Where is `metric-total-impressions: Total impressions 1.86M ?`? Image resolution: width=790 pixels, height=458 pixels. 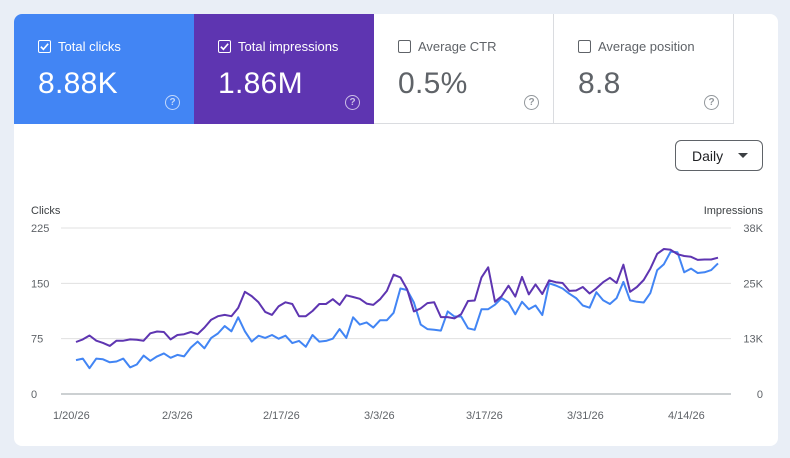 metric-total-impressions: Total impressions 1.86M ? is located at coordinates (284, 69).